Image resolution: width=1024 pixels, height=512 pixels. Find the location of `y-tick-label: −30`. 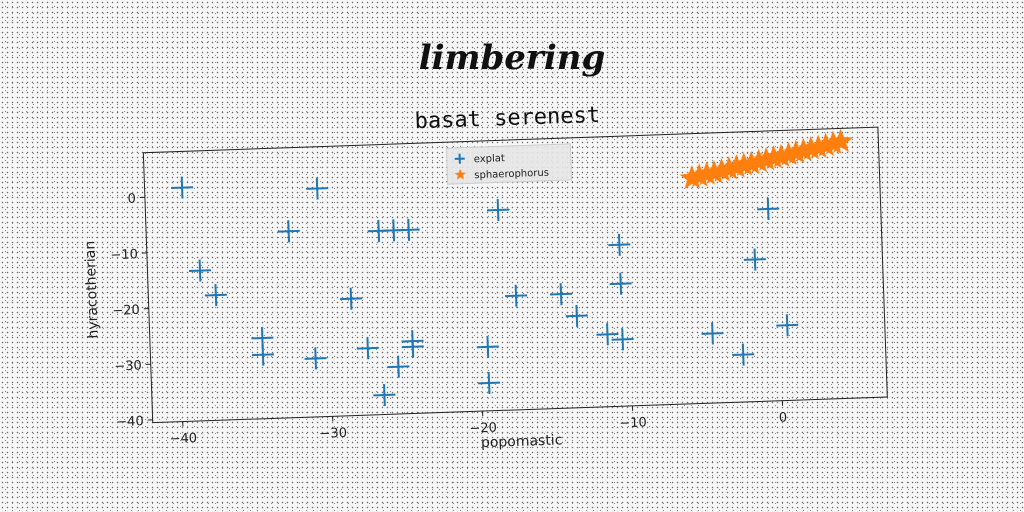

y-tick-label: −30 is located at coordinates (128, 367).